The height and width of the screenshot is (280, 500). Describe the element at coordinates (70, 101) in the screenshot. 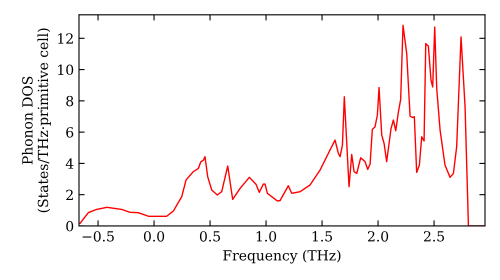

I see `y-tick-label: 8` at that location.